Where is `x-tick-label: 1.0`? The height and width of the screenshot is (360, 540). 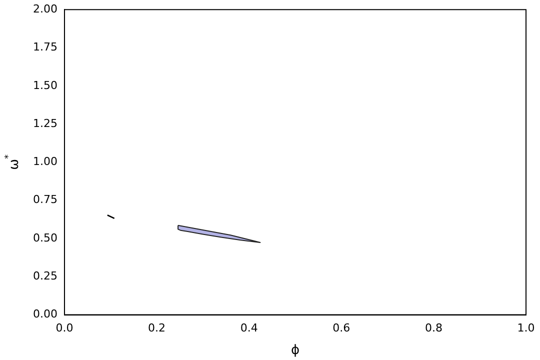 x-tick-label: 1.0 is located at coordinates (526, 327).